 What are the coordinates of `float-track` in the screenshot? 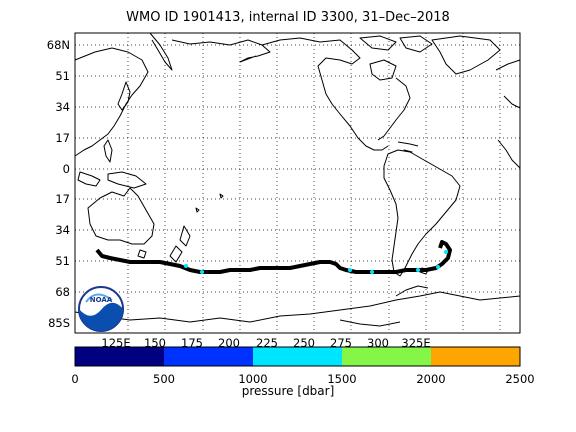 It's located at (273, 257).